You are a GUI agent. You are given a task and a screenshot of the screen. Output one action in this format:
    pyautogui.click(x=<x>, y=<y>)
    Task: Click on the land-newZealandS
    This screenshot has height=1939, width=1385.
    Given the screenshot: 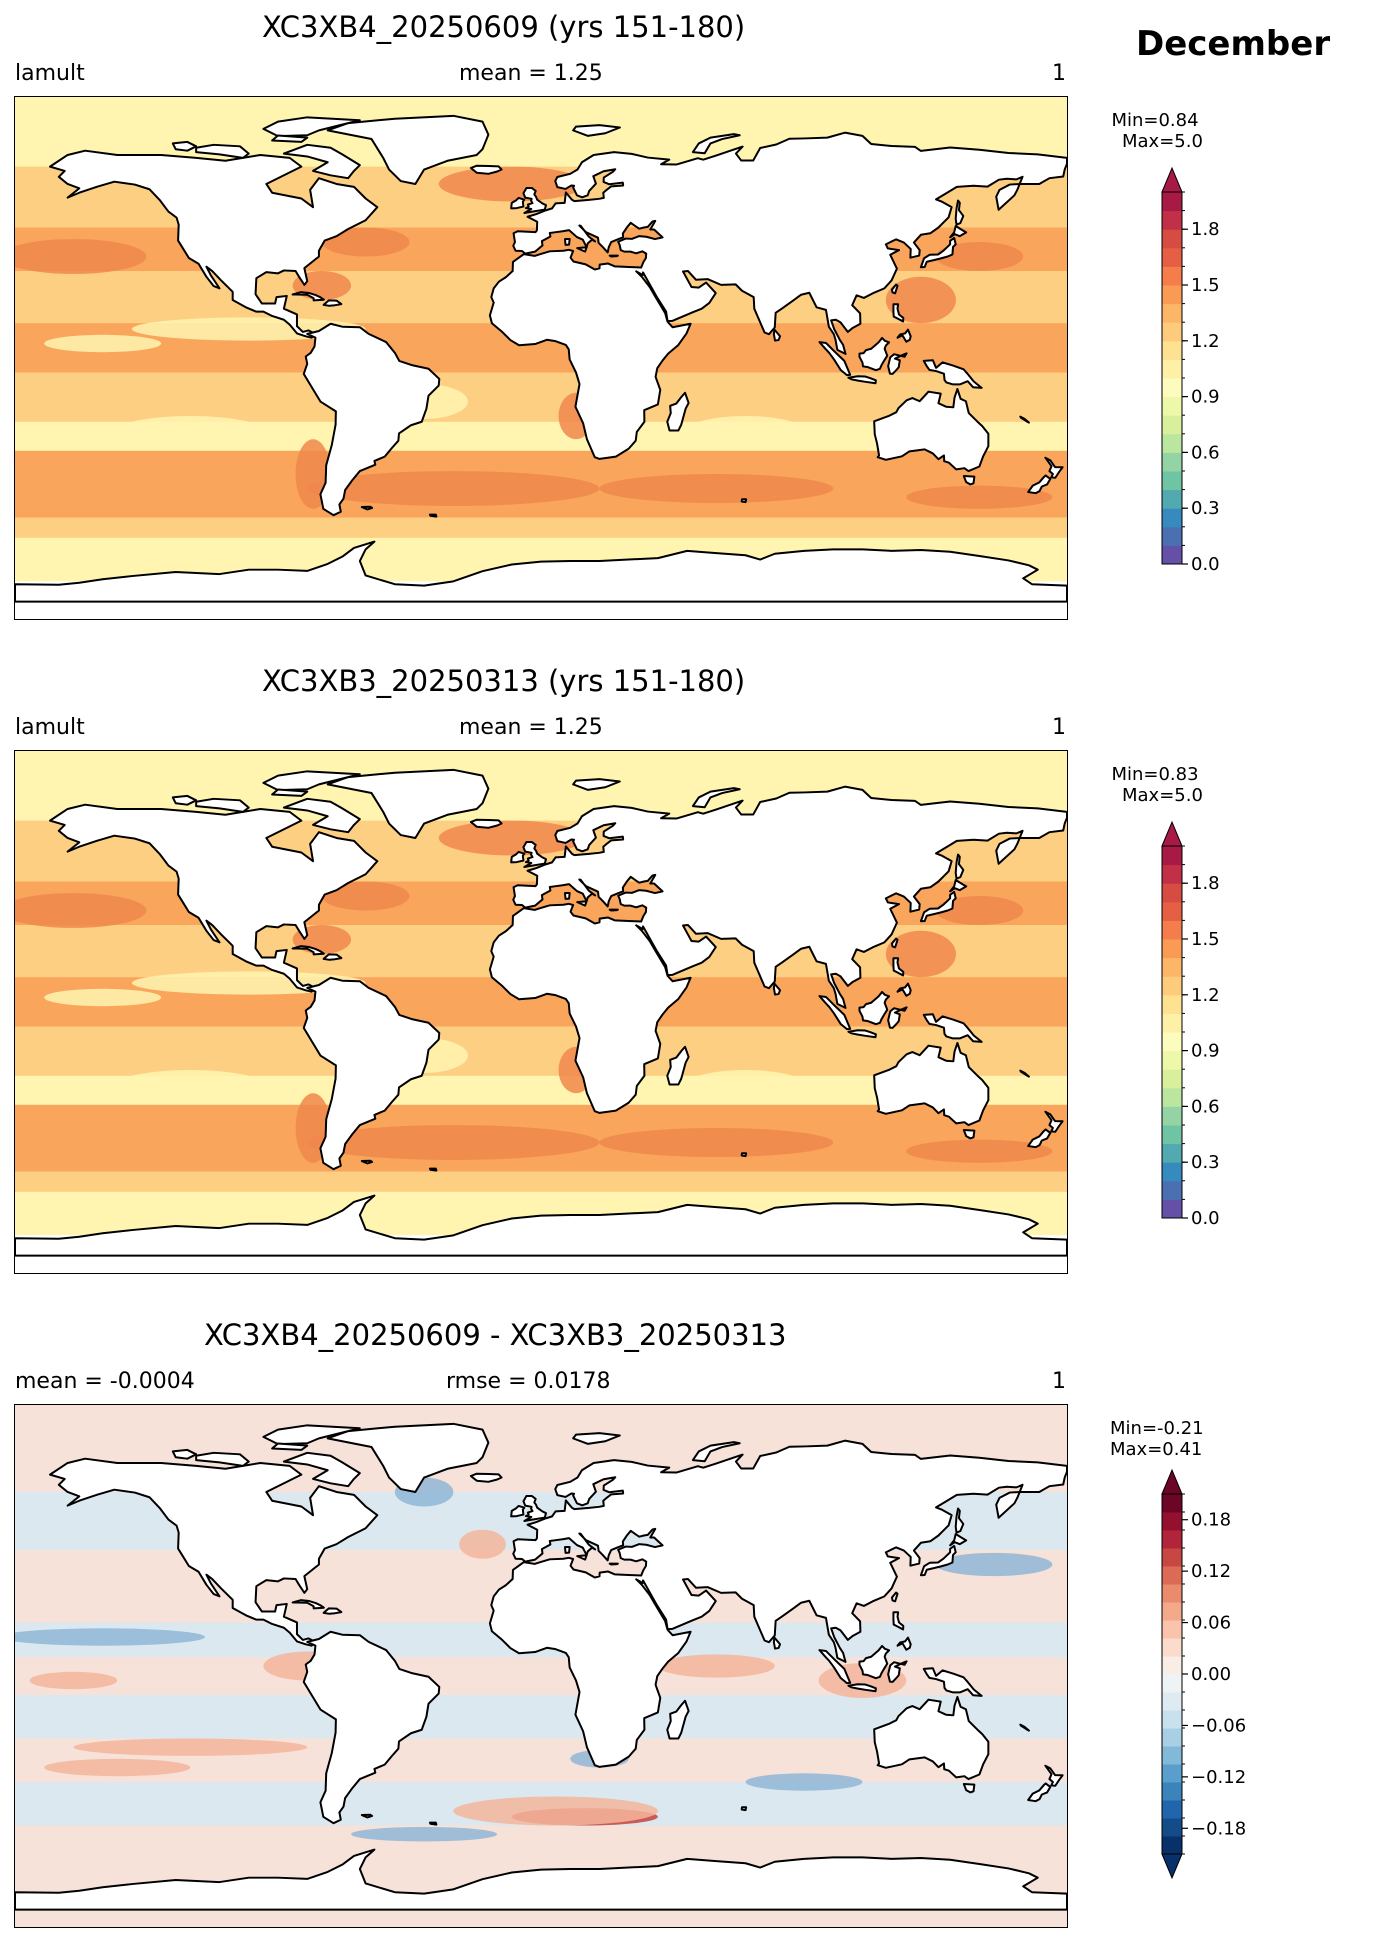 What is the action you would take?
    pyautogui.click(x=1039, y=1138)
    